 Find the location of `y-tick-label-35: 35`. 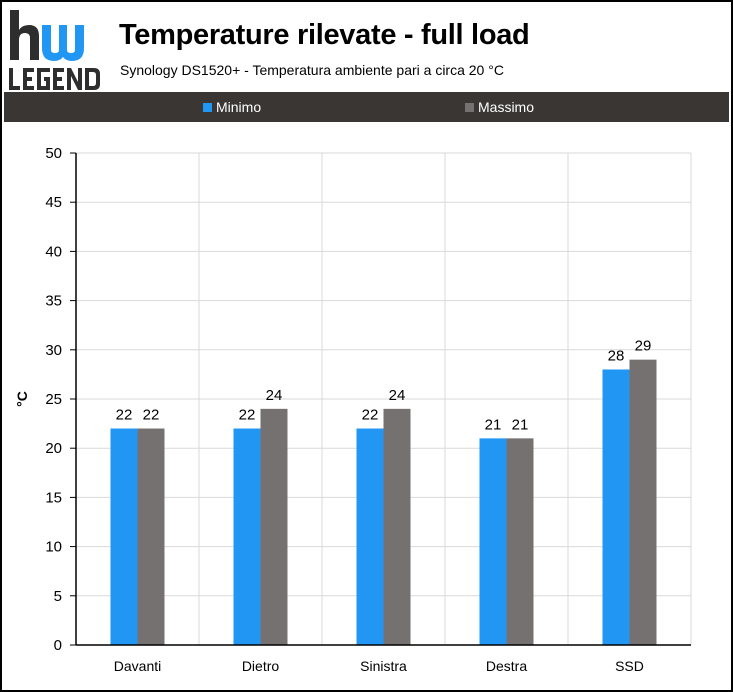

y-tick-label-35: 35 is located at coordinates (53, 301).